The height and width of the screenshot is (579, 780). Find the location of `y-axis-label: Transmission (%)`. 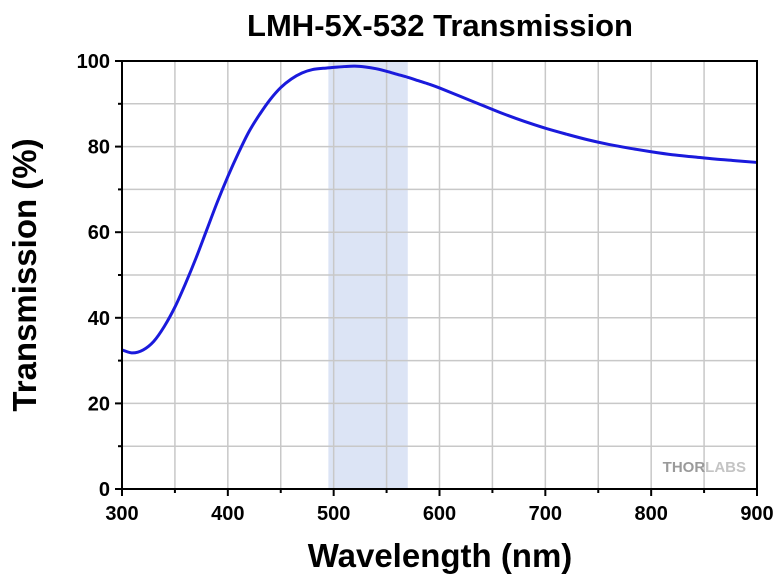

y-axis-label: Transmission (%) is located at coordinates (24, 274).